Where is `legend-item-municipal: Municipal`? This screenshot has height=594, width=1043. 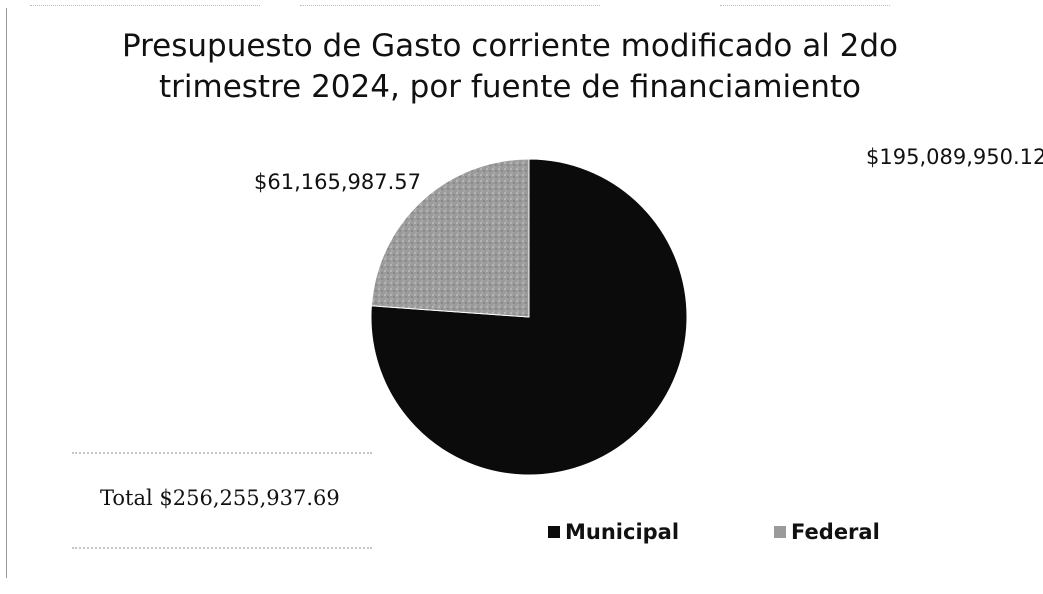
legend-item-municipal: Municipal is located at coordinates (613, 532).